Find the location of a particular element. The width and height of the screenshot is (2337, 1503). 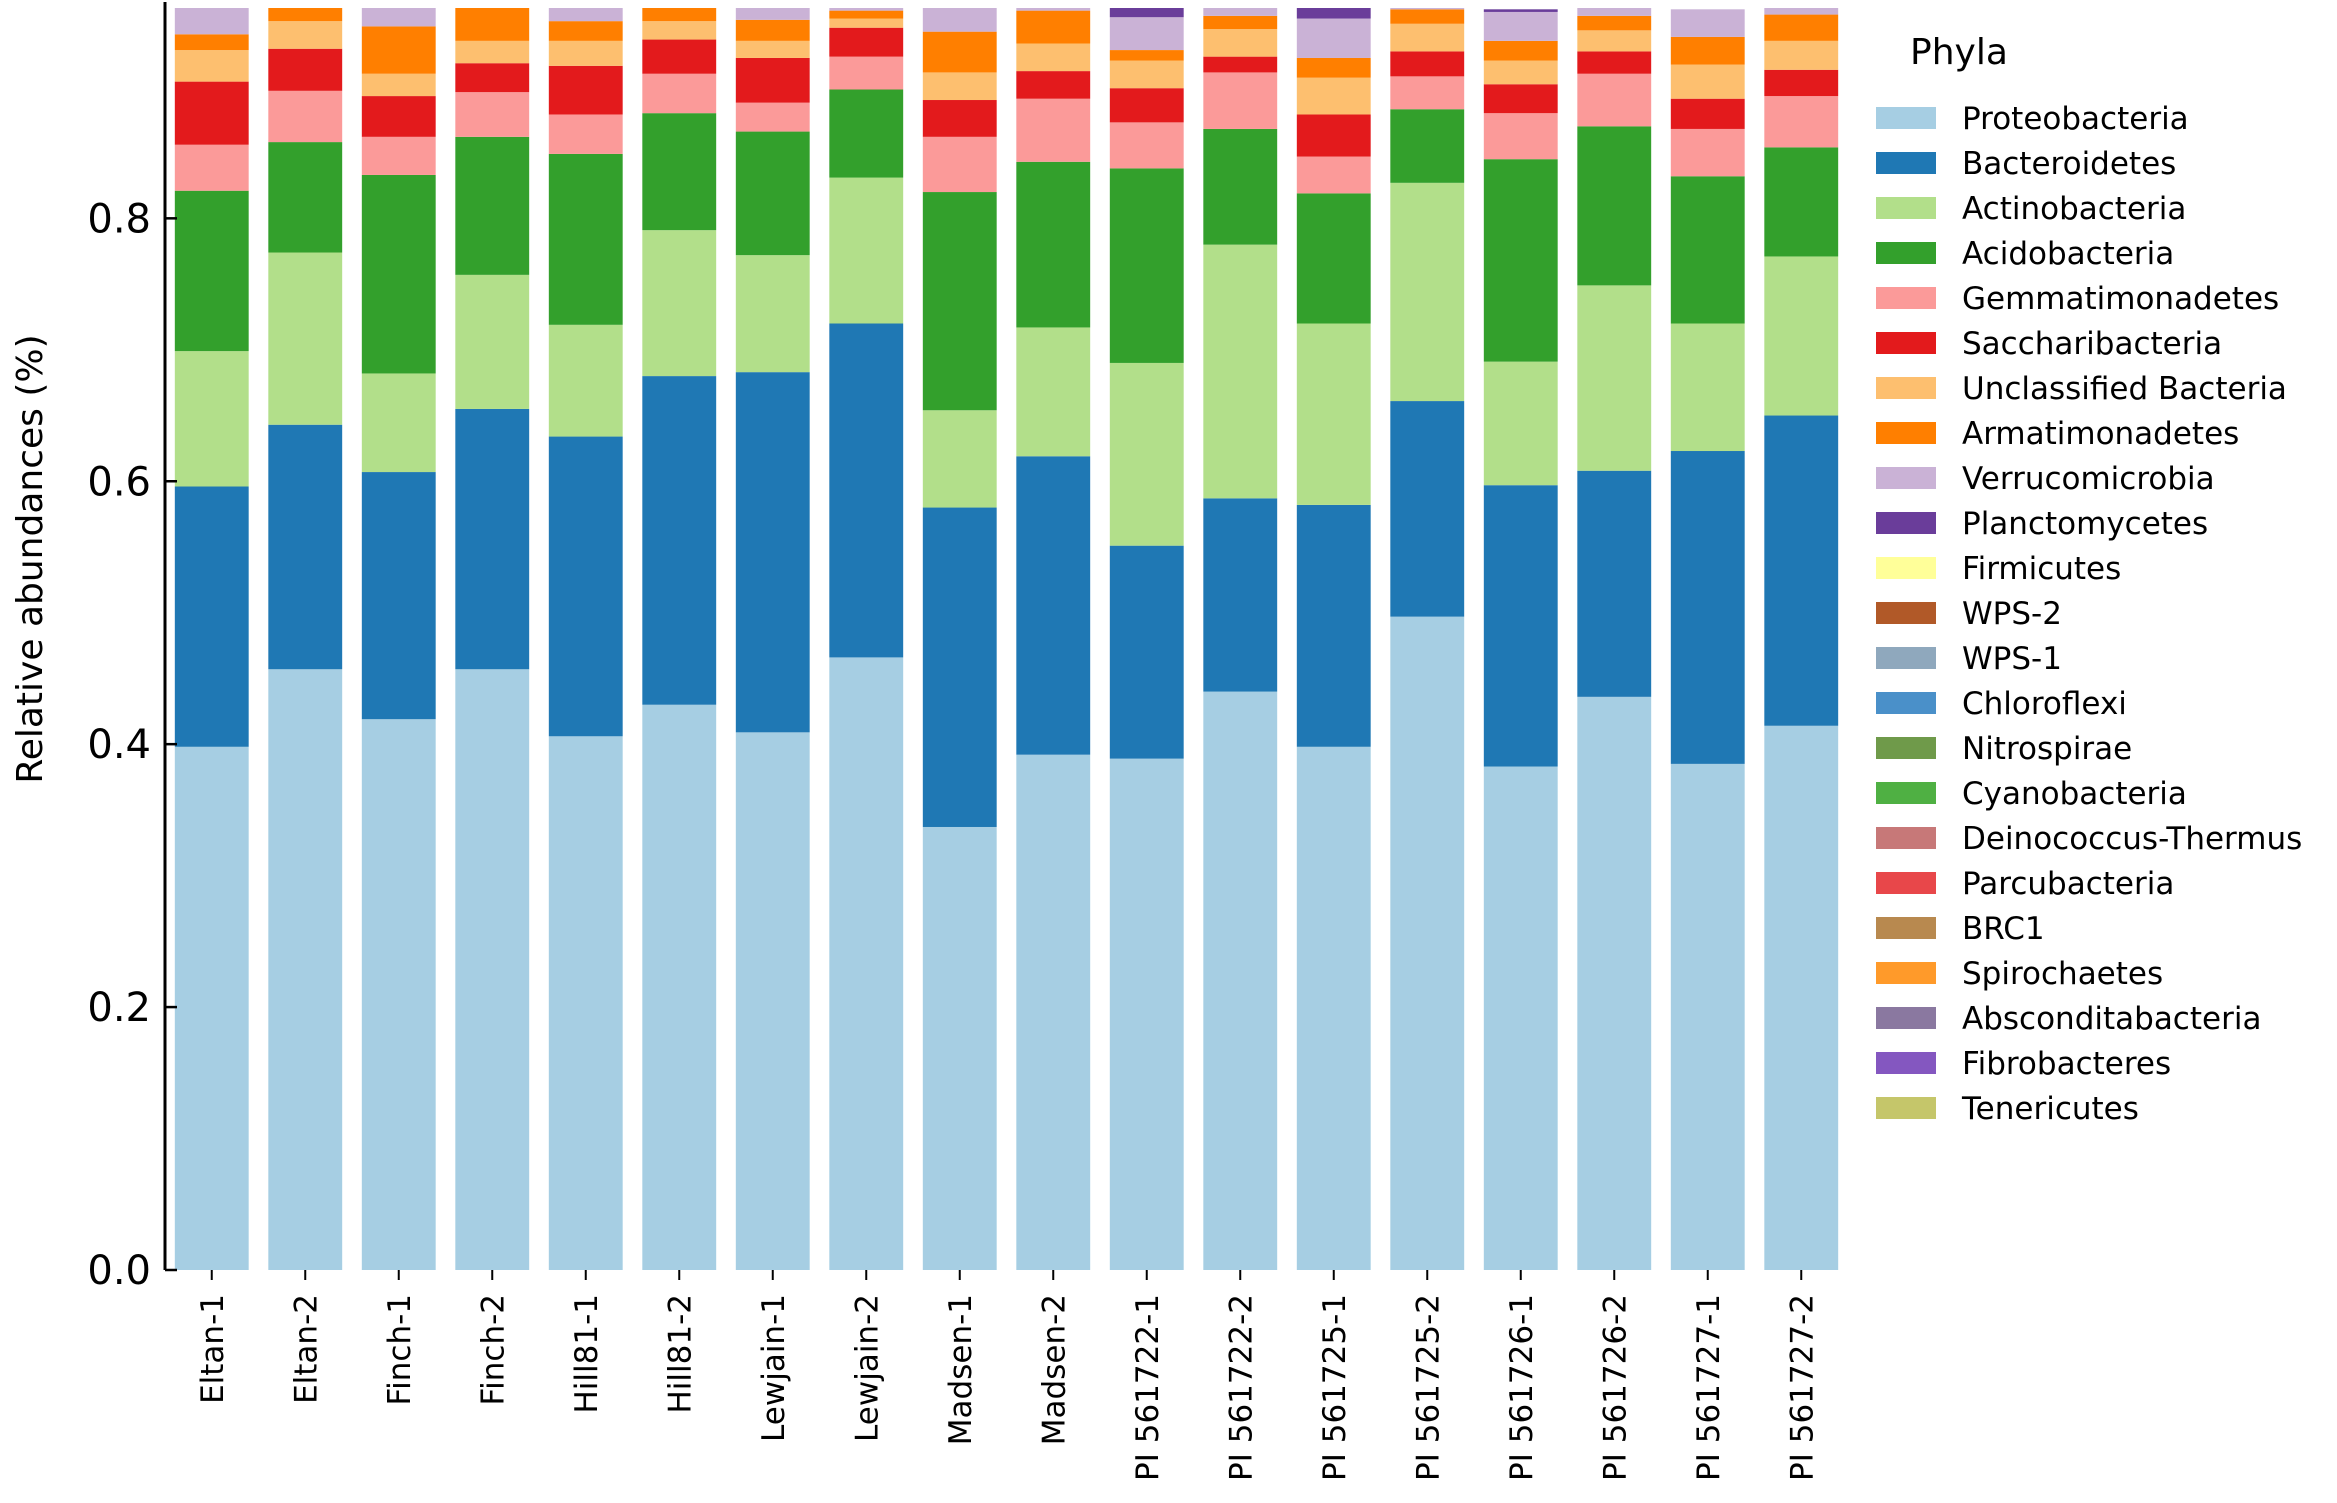

bar-segment-pi-561725-2-gemmatimonadetes is located at coordinates (1427, 93).